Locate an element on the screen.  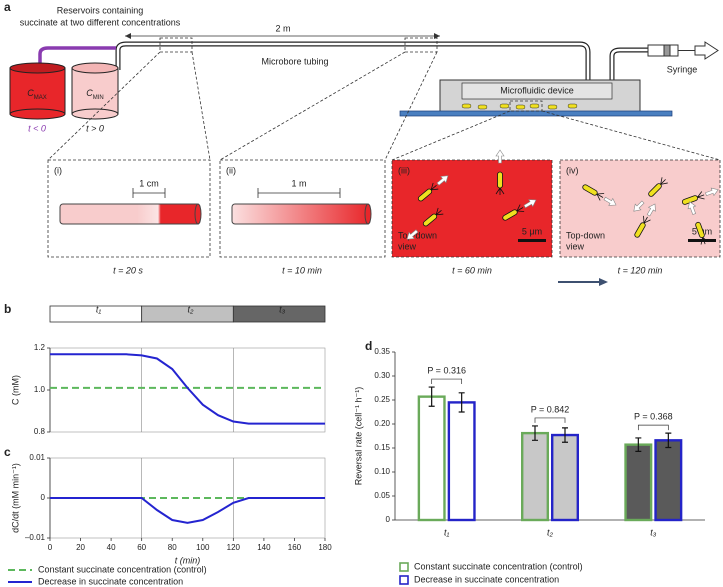
y-tick-label: 0.15 is located at coordinates (382, 447).